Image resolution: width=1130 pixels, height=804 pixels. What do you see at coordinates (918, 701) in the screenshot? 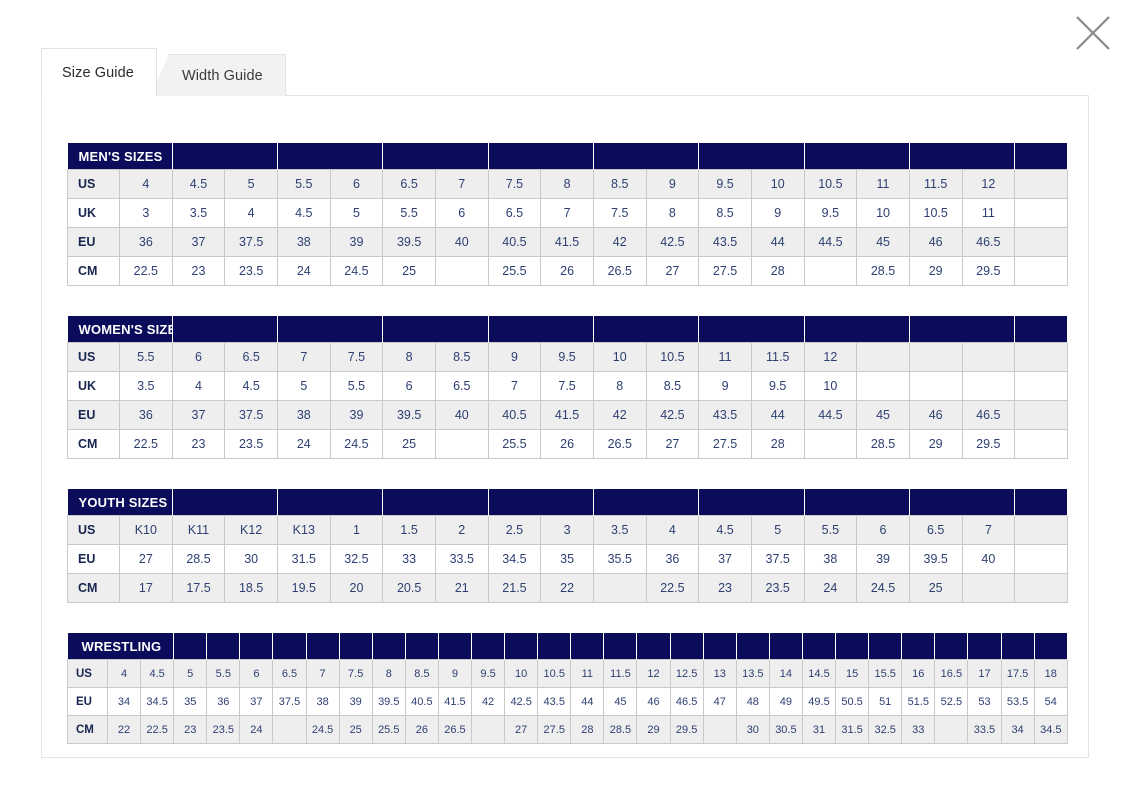
I see `size-cell: 51.5` at bounding box center [918, 701].